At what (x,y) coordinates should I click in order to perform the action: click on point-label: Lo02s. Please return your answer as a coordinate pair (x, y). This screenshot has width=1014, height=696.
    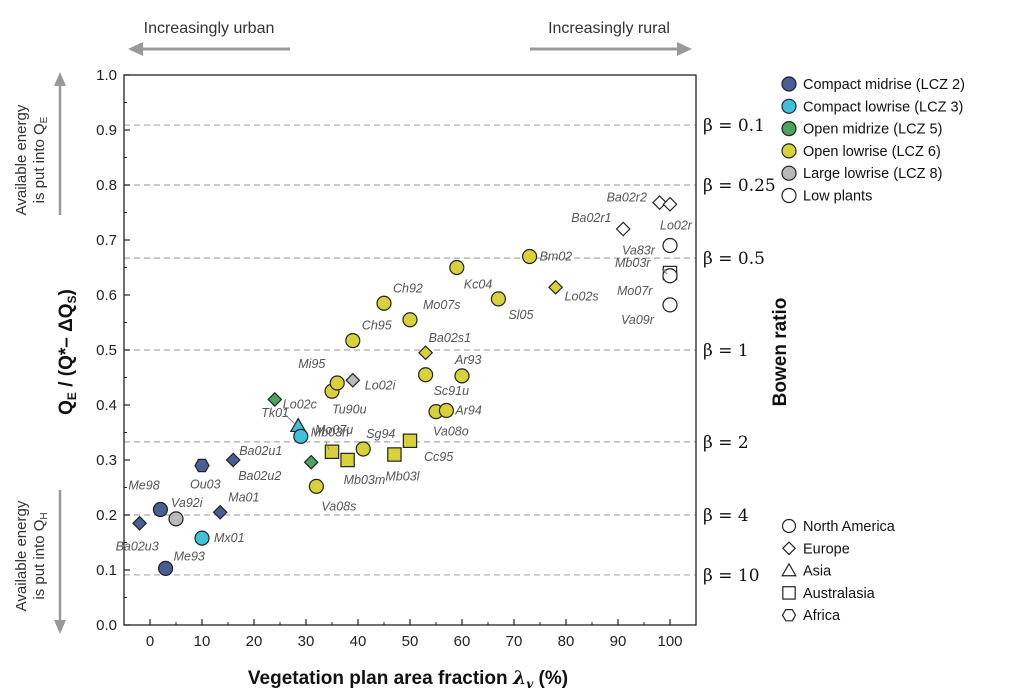
    Looking at the image, I should click on (582, 296).